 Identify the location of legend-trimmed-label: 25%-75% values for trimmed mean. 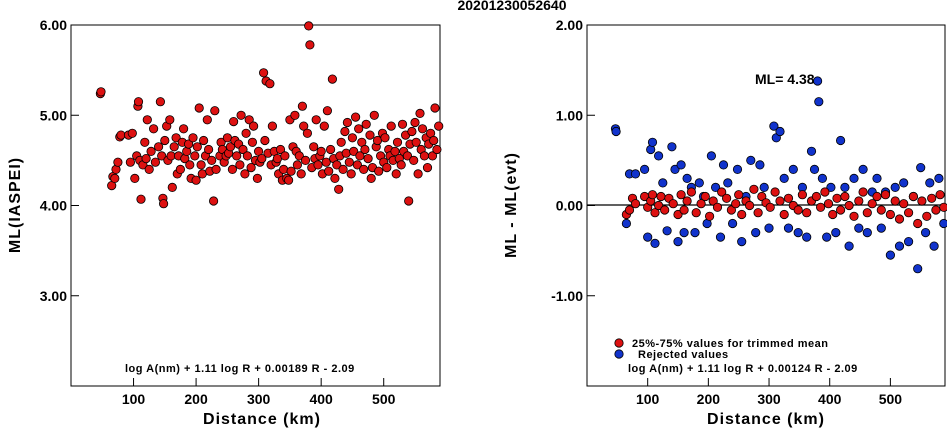
(730, 344).